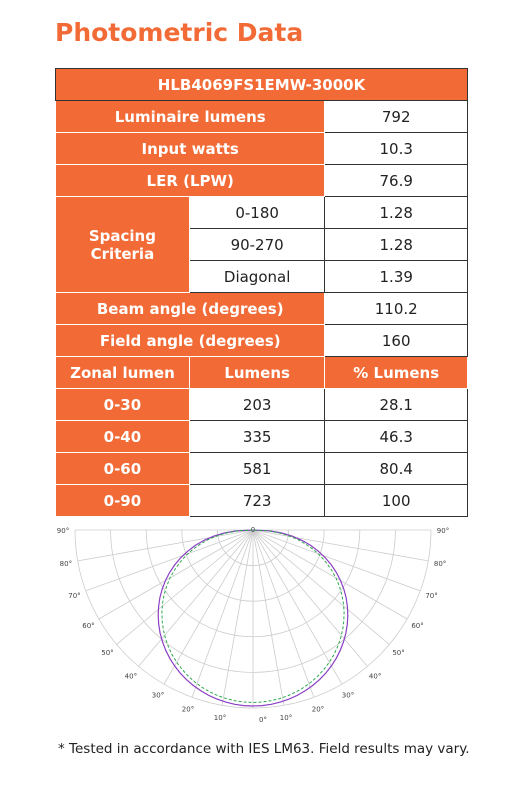 This screenshot has width=509, height=785. I want to click on zone-label: 0-60, so click(122, 468).